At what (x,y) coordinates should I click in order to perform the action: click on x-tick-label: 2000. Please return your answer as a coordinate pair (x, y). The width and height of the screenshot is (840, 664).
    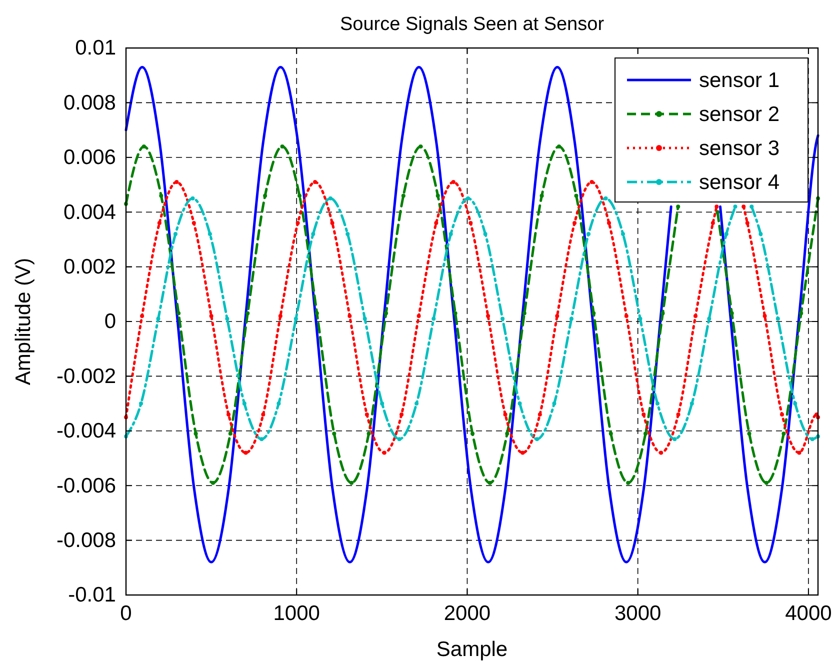
    Looking at the image, I should click on (467, 613).